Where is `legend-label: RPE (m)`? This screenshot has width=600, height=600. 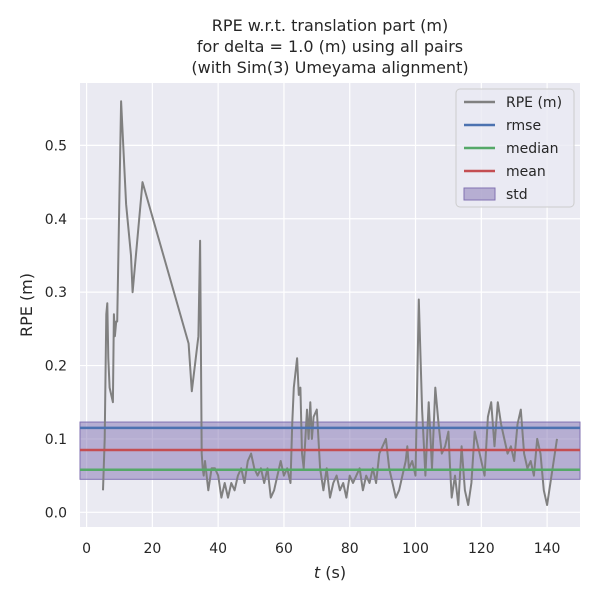
legend-label: RPE (m) is located at coordinates (534, 103).